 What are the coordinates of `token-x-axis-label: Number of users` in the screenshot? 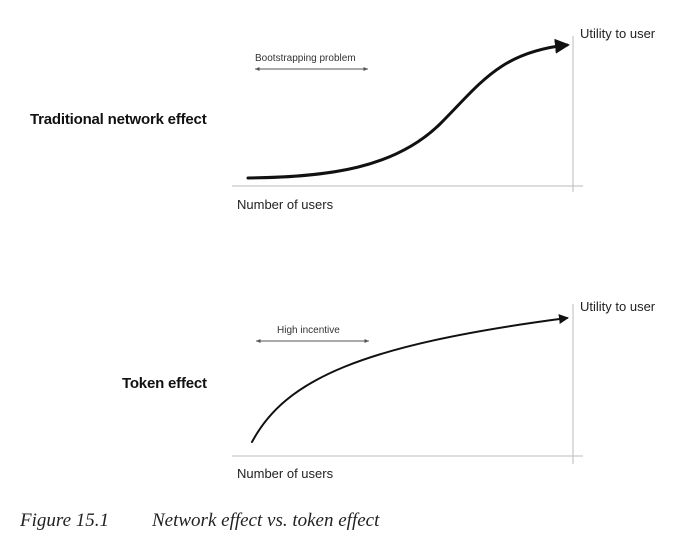 It's located at (285, 473).